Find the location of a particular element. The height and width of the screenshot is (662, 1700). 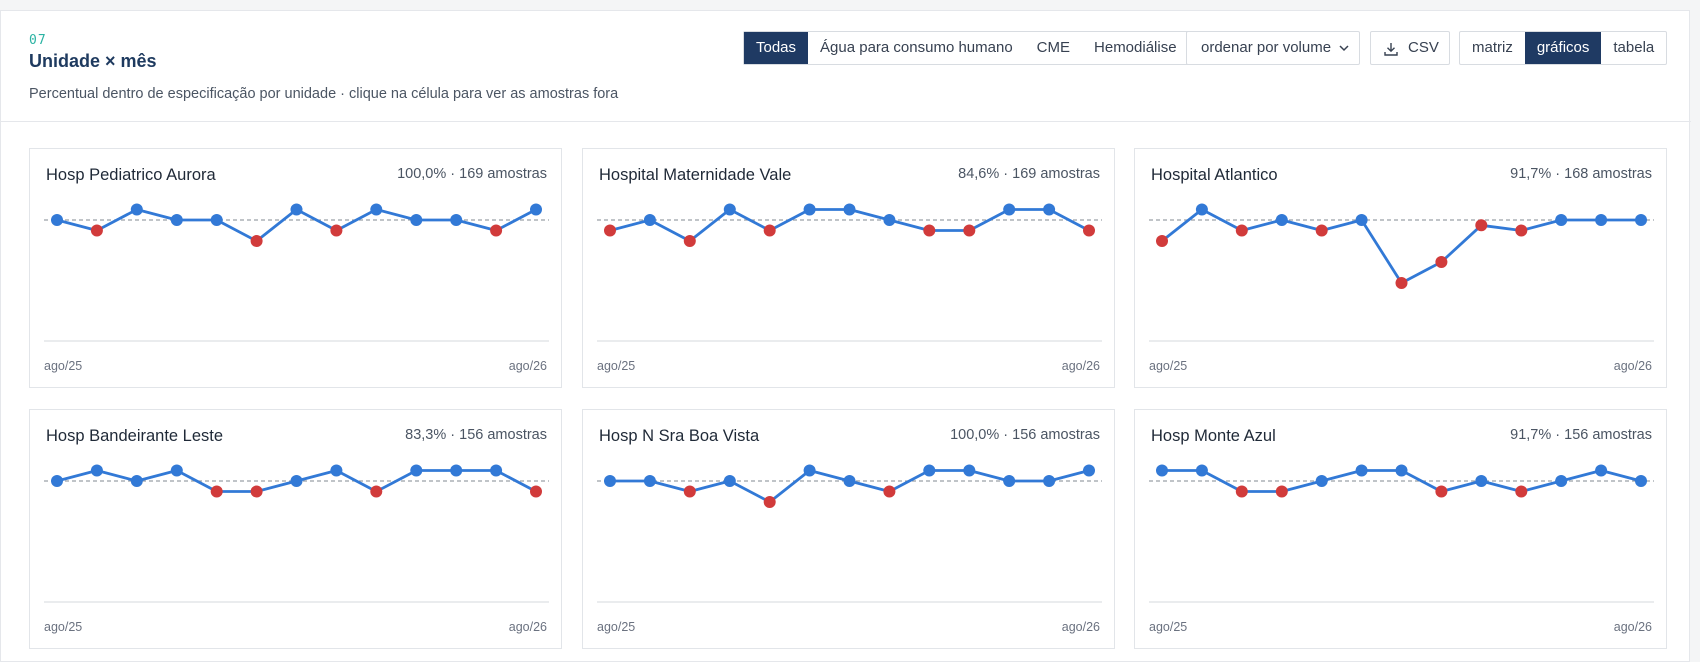

filter-todas: Todas is located at coordinates (776, 48).